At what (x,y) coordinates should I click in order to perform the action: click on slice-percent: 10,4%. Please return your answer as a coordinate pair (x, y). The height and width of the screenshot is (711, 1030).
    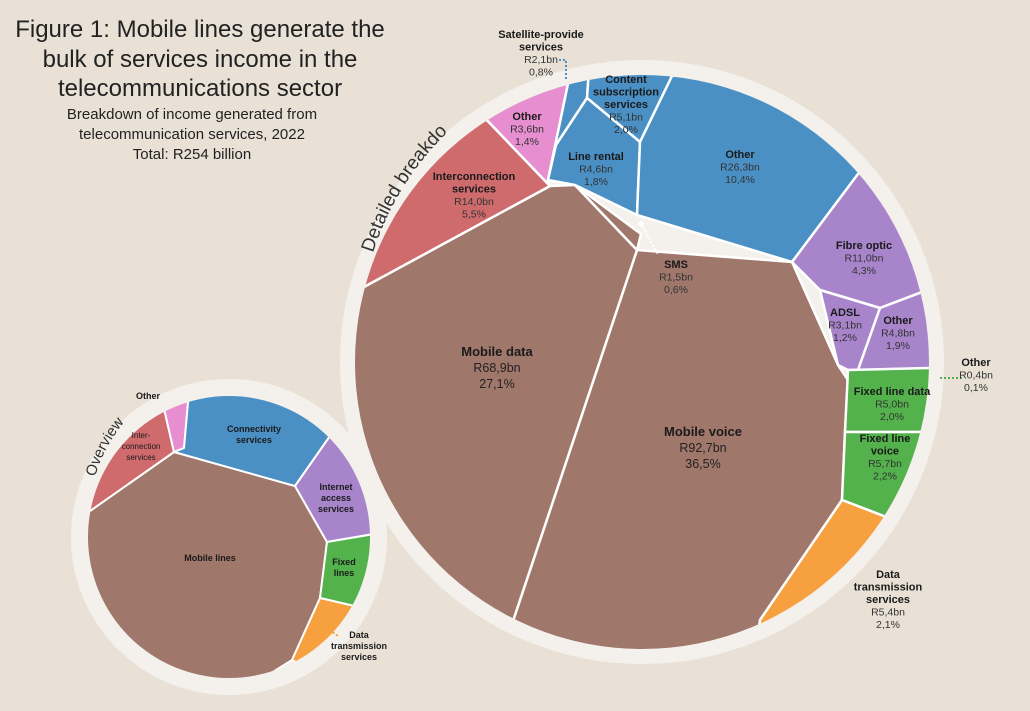
    Looking at the image, I should click on (740, 180).